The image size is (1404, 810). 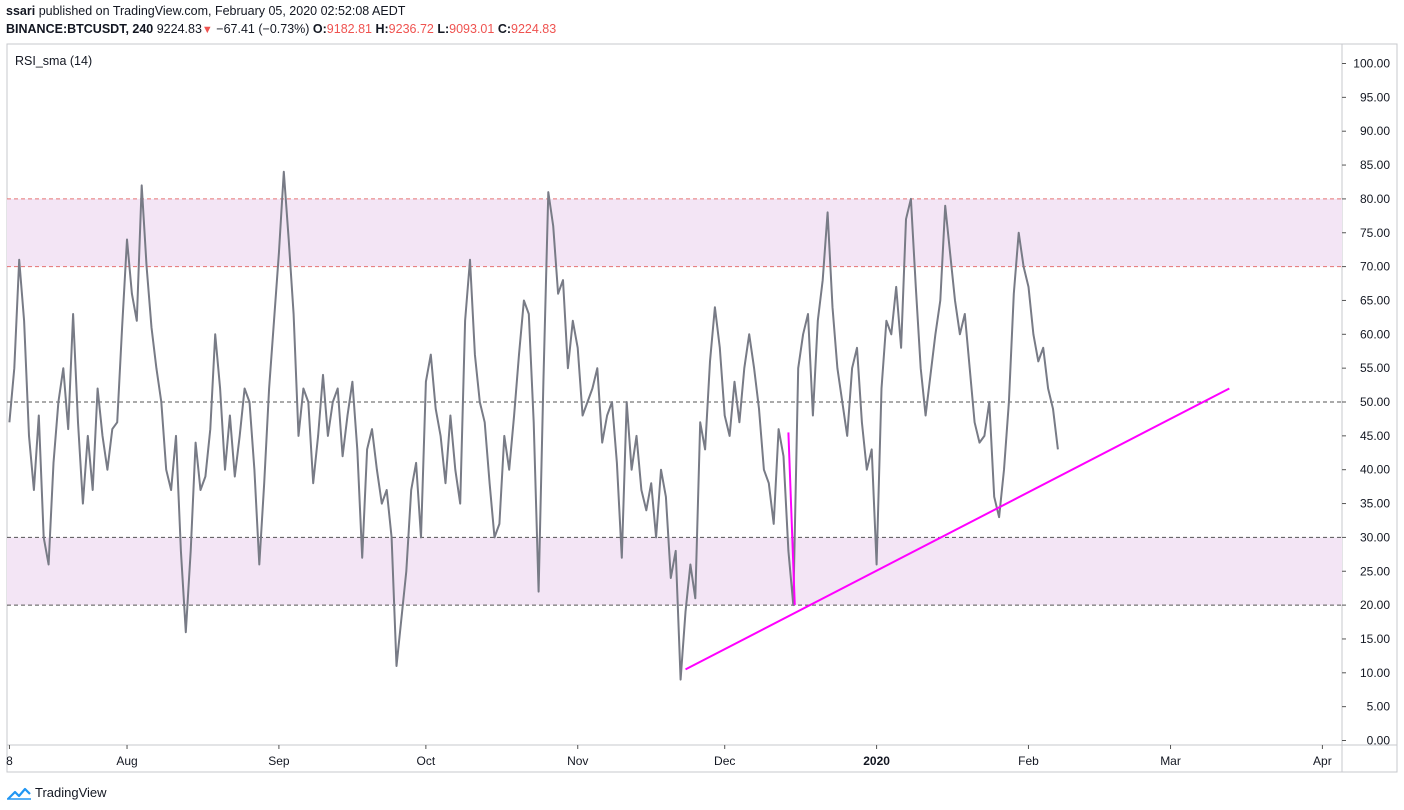 I want to click on tradingview-cloud-icon, so click(x=19, y=793).